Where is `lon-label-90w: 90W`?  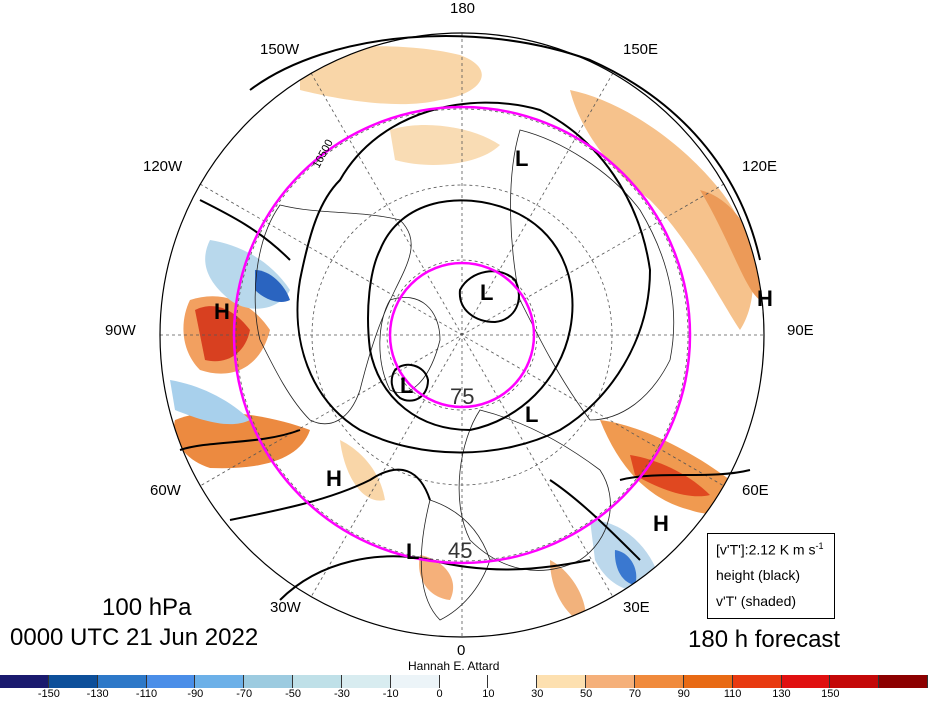
lon-label-90w: 90W is located at coordinates (120, 330).